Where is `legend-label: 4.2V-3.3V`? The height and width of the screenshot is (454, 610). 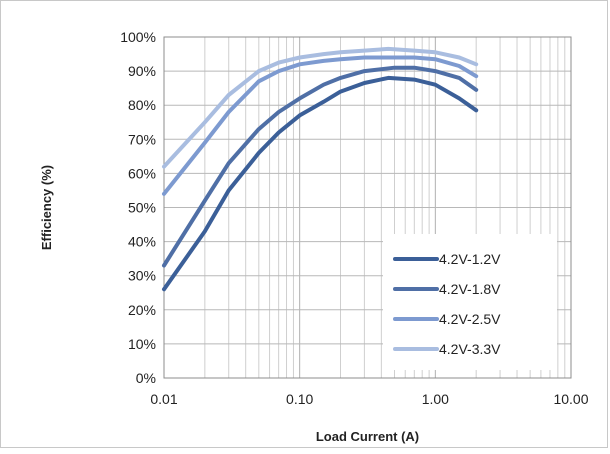
legend-label: 4.2V-3.3V is located at coordinates (470, 349).